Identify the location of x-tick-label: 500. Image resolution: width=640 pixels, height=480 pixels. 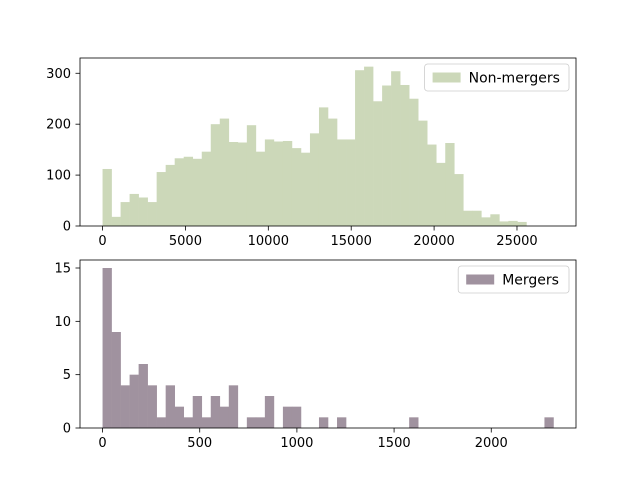
(199, 443).